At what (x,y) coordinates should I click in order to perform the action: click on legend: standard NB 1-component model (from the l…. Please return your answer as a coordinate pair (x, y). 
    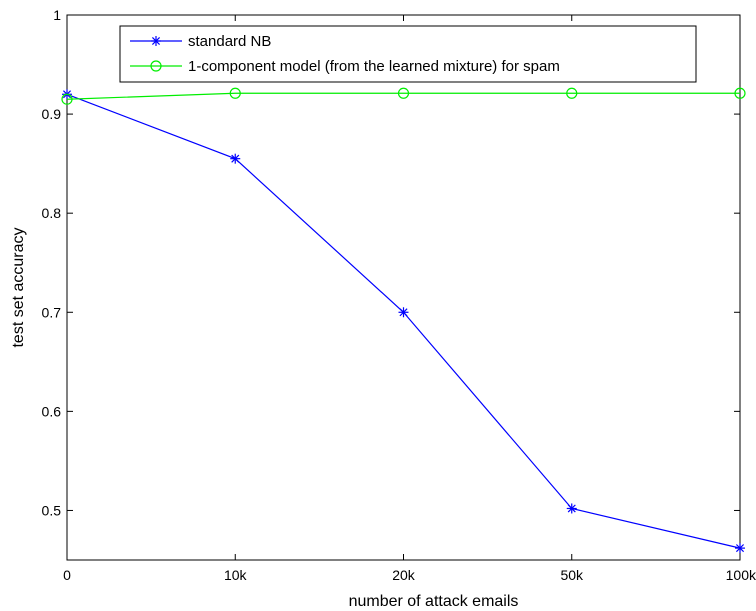
    Looking at the image, I should click on (408, 54).